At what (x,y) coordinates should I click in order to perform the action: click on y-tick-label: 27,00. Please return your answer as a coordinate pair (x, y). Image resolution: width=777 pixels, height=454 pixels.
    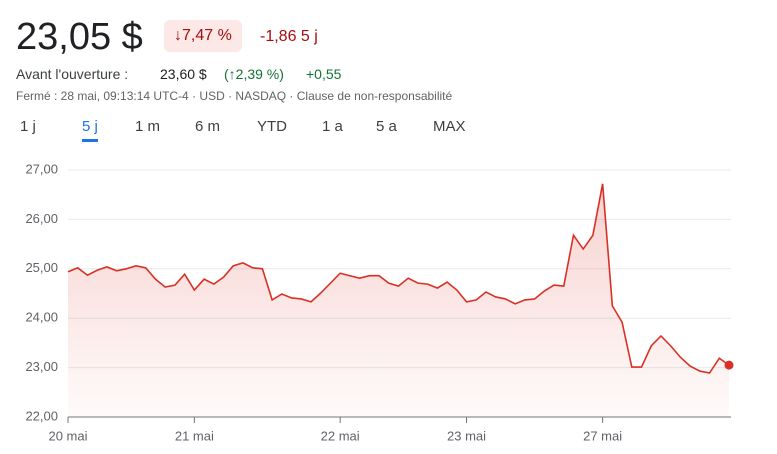
    Looking at the image, I should click on (41, 168).